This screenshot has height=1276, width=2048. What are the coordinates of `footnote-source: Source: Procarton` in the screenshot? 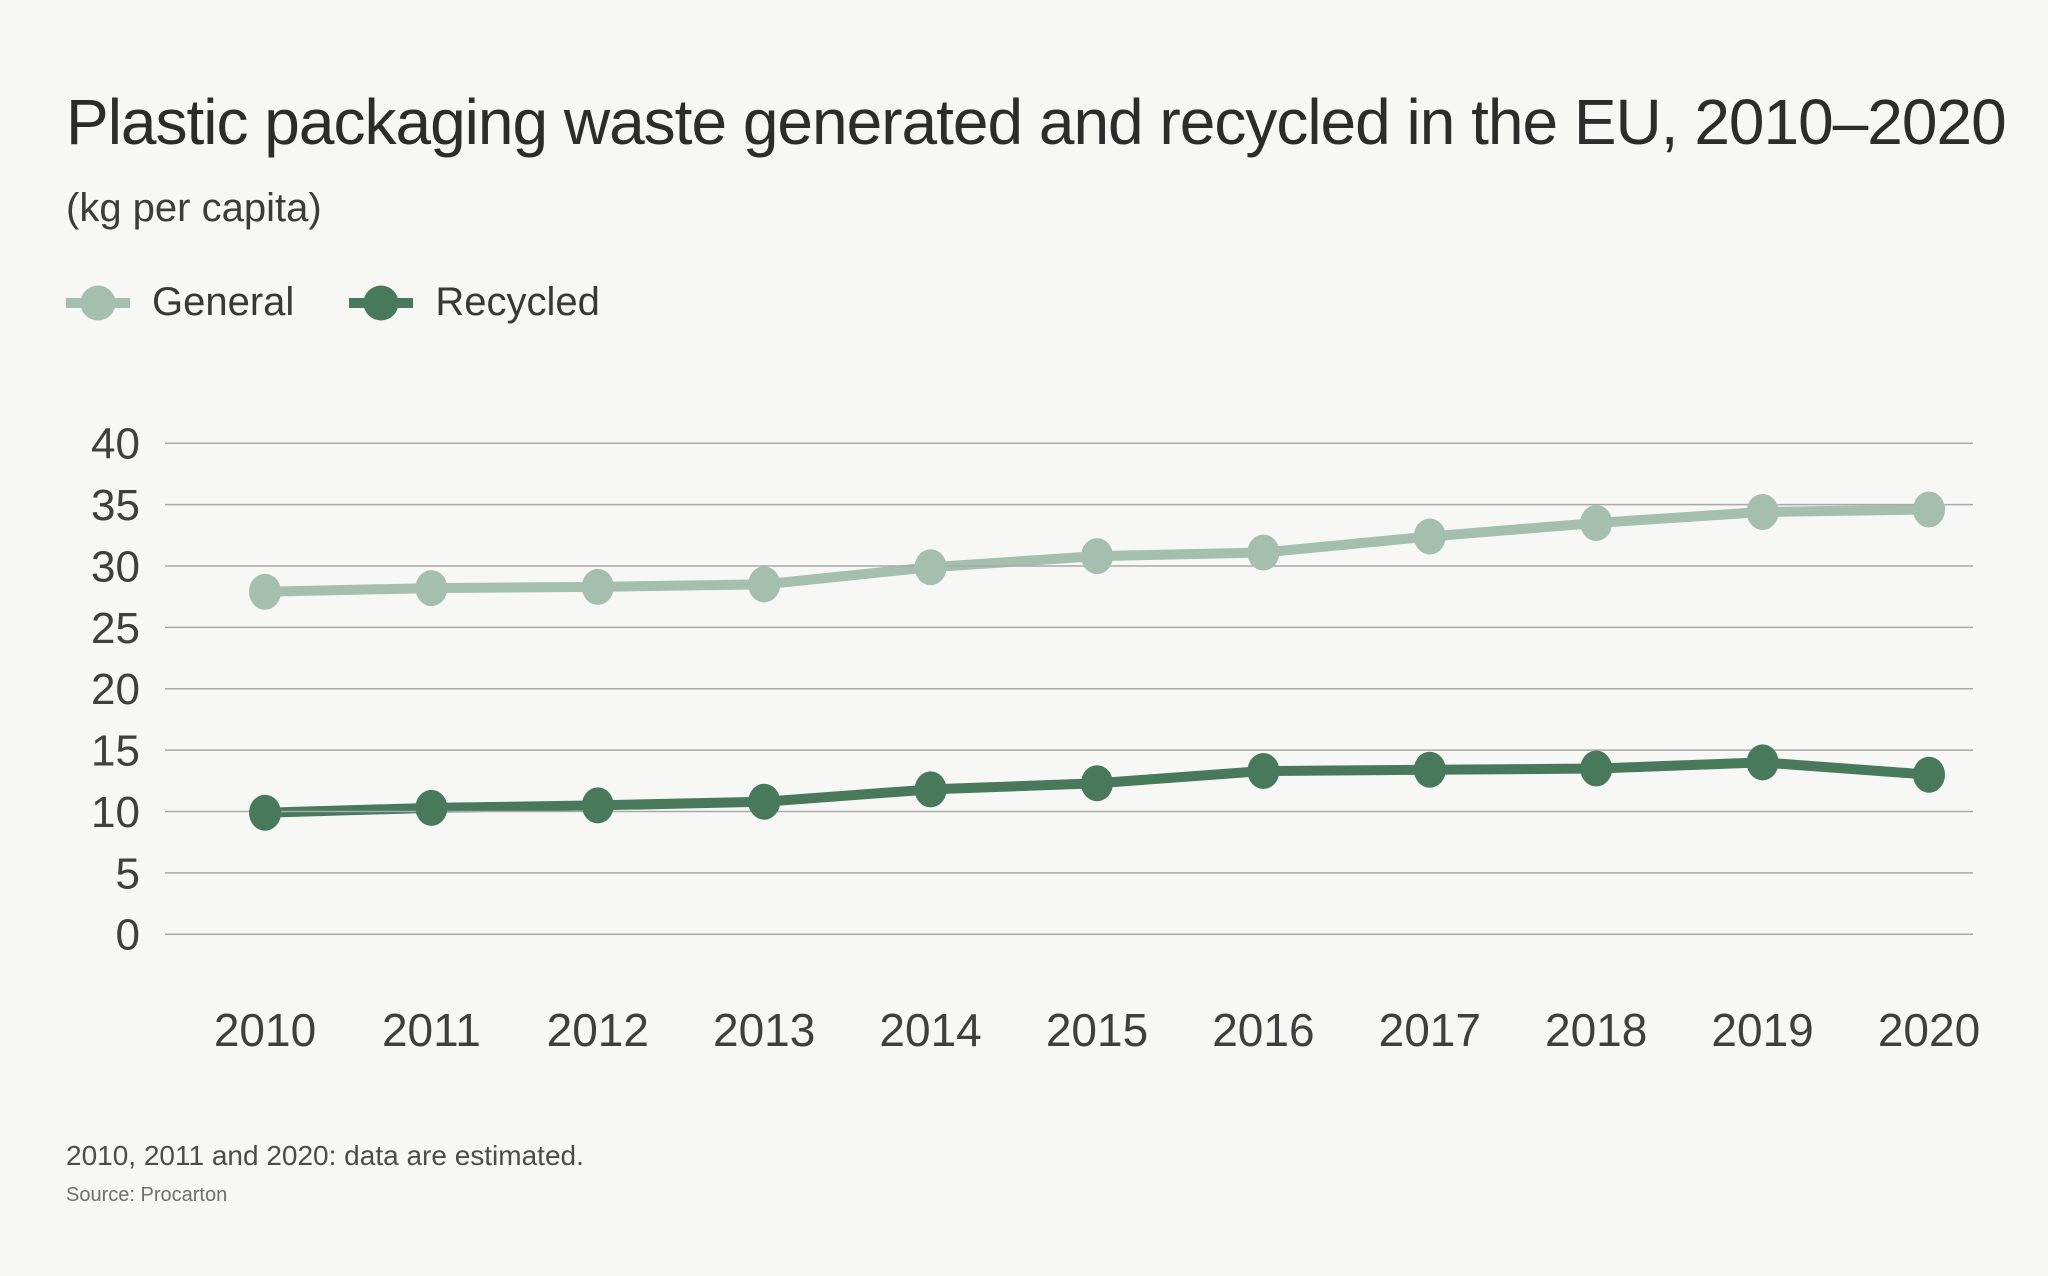 It's located at (147, 1195).